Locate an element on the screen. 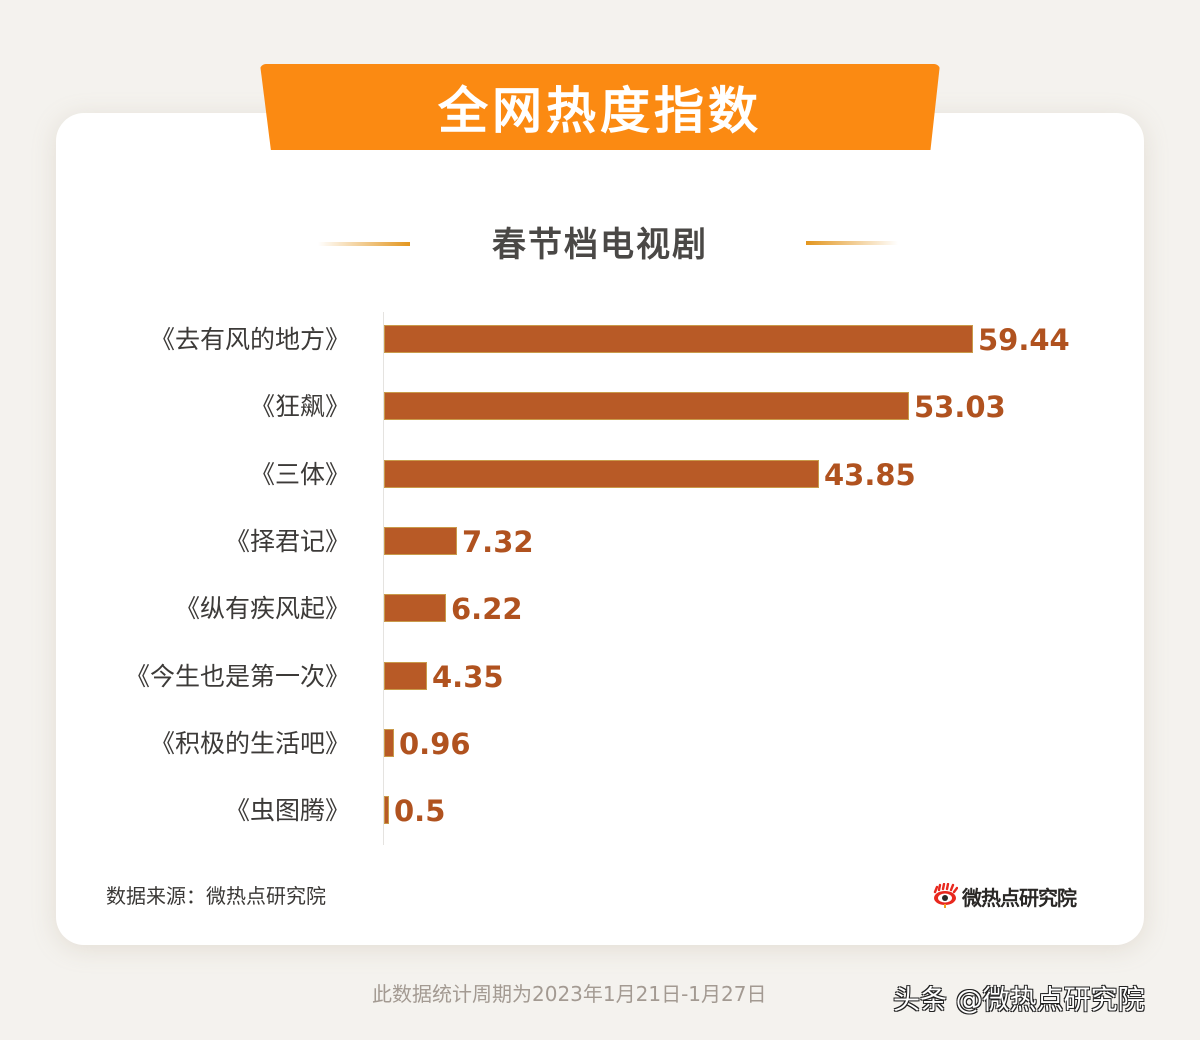  period-footnote: 此数据统计周期为2023年1月21日-1月27日 is located at coordinates (569, 994).